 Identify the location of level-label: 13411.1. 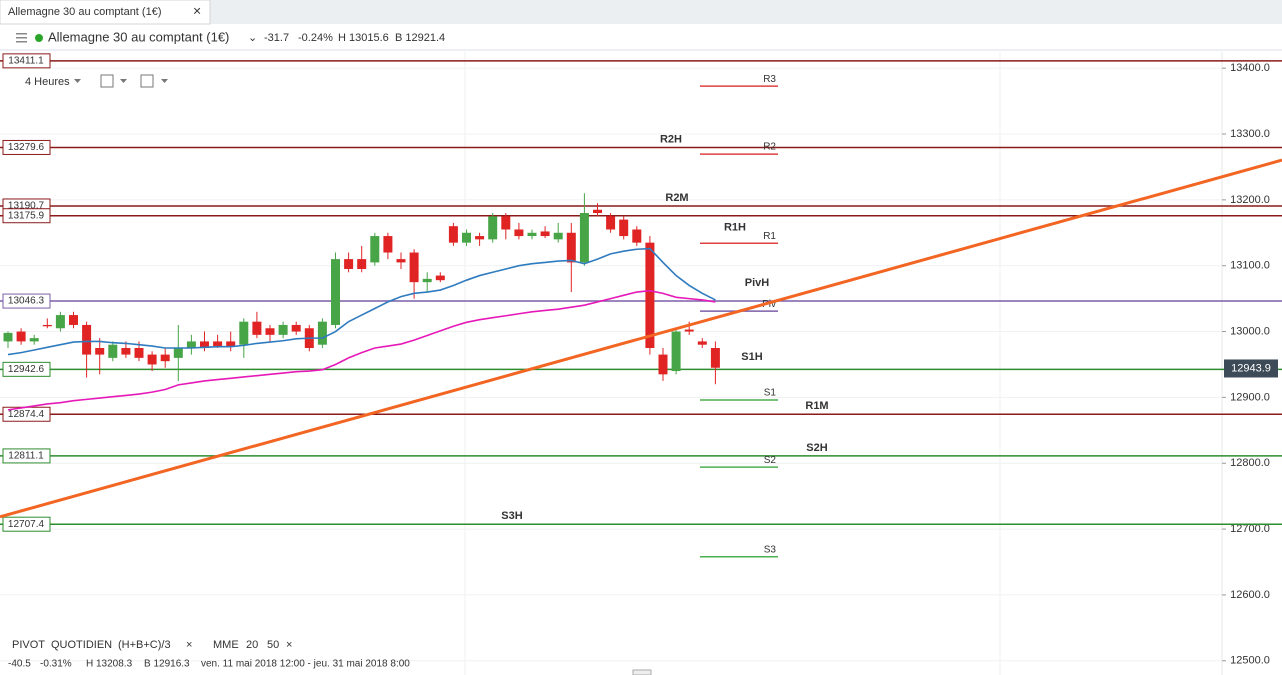
(26, 61).